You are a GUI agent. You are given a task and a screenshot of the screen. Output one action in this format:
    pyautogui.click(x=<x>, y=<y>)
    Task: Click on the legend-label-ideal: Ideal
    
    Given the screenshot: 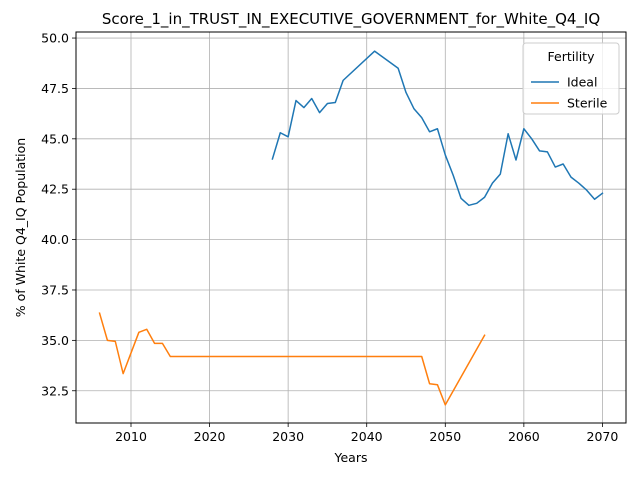 What is the action you would take?
    pyautogui.click(x=582, y=82)
    